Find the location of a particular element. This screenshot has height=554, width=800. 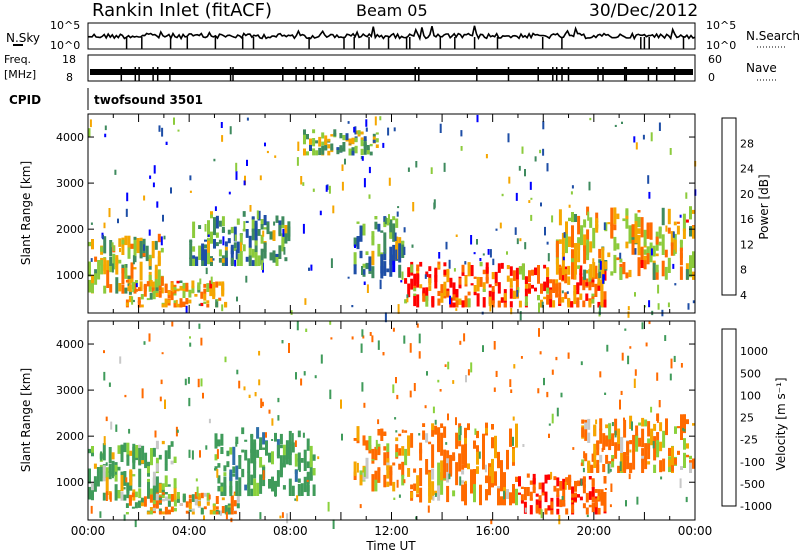

velocity-ytick-label: 1000 is located at coordinates (70, 482).